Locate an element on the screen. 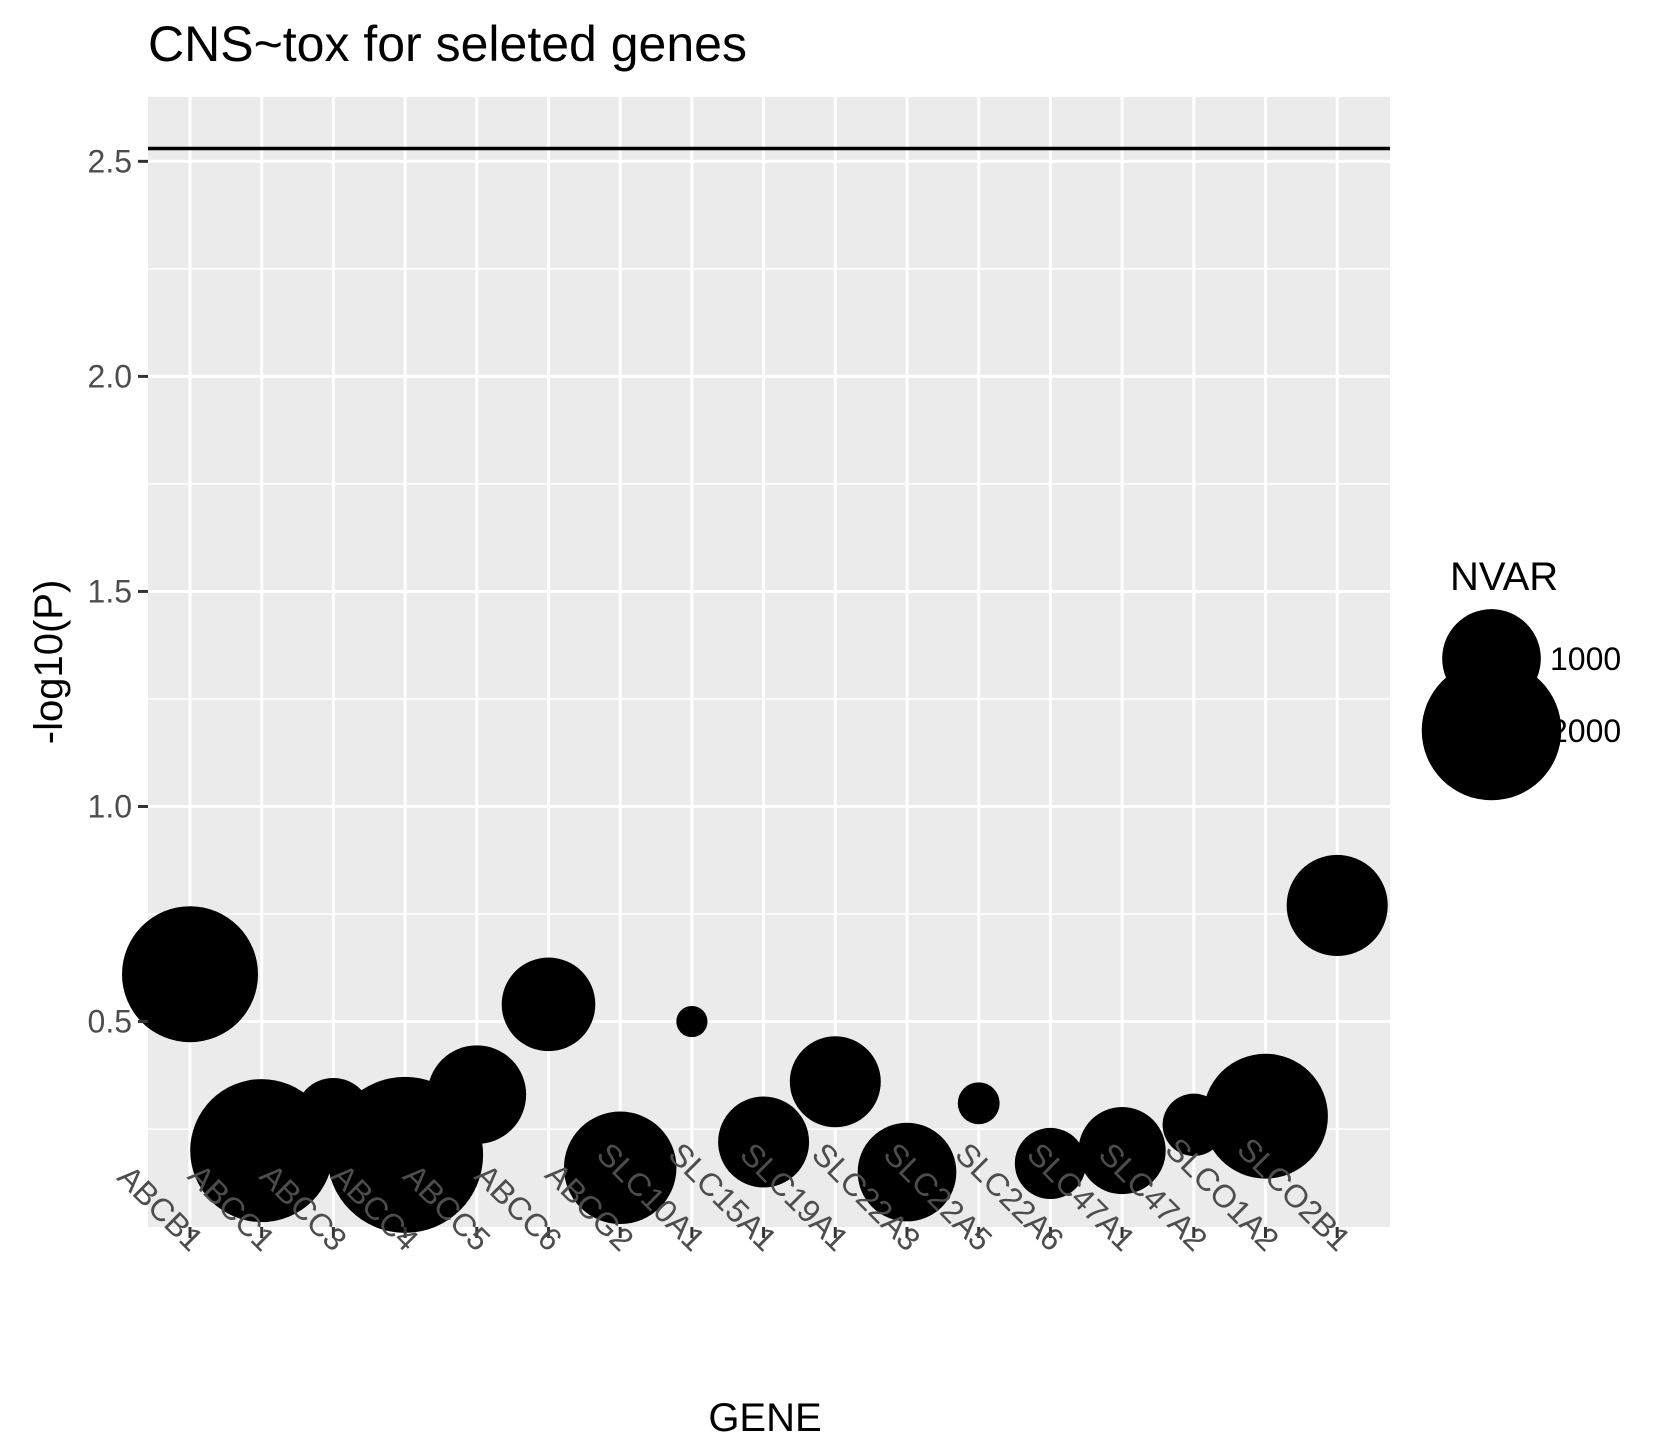 Image resolution: width=1662 pixels, height=1450 pixels. y-tick-label: 1.5 is located at coordinates (110, 591).